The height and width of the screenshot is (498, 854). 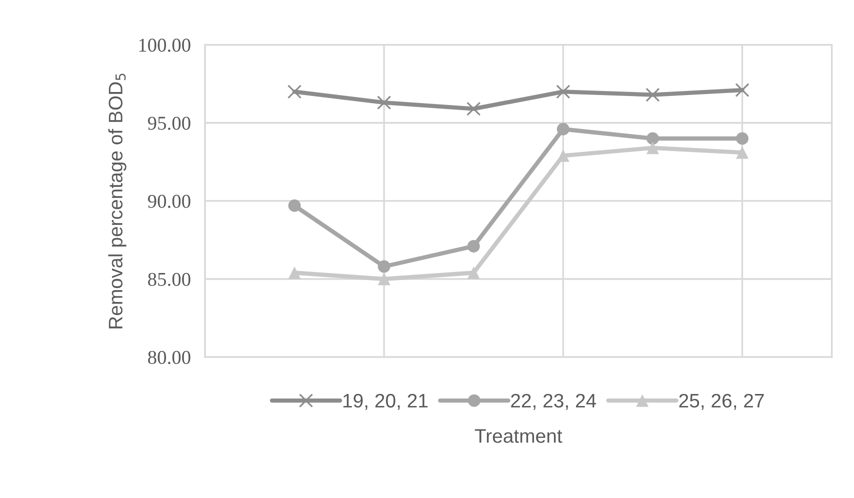 I want to click on x-axis-title: Treatment, so click(x=518, y=436).